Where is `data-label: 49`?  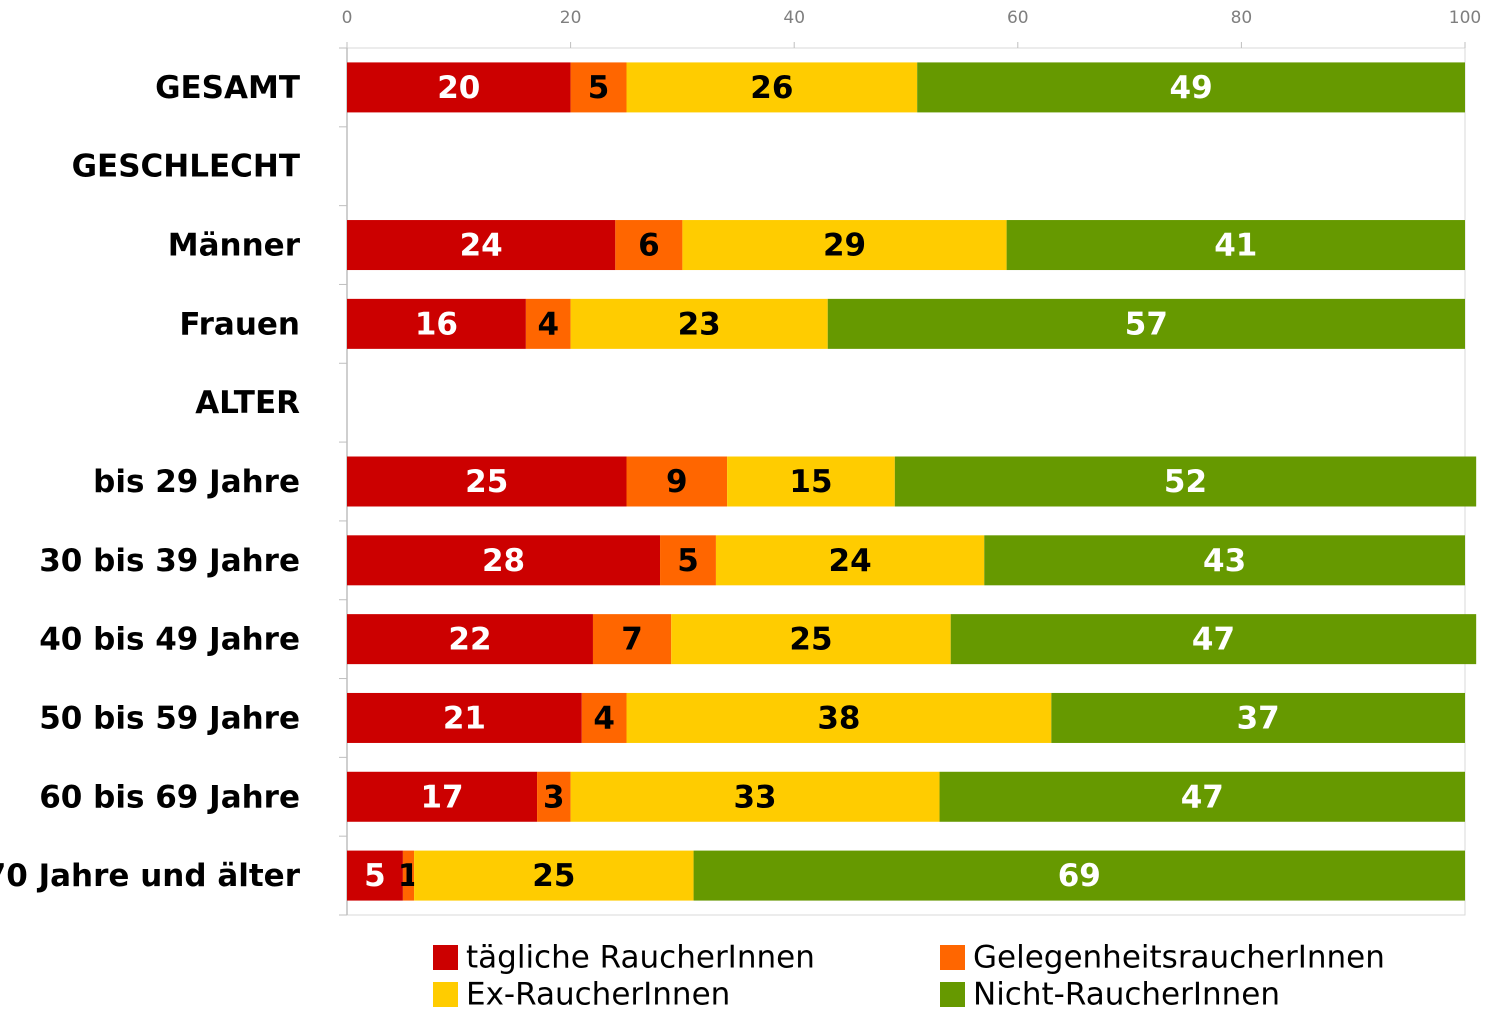 data-label: 49 is located at coordinates (1191, 88).